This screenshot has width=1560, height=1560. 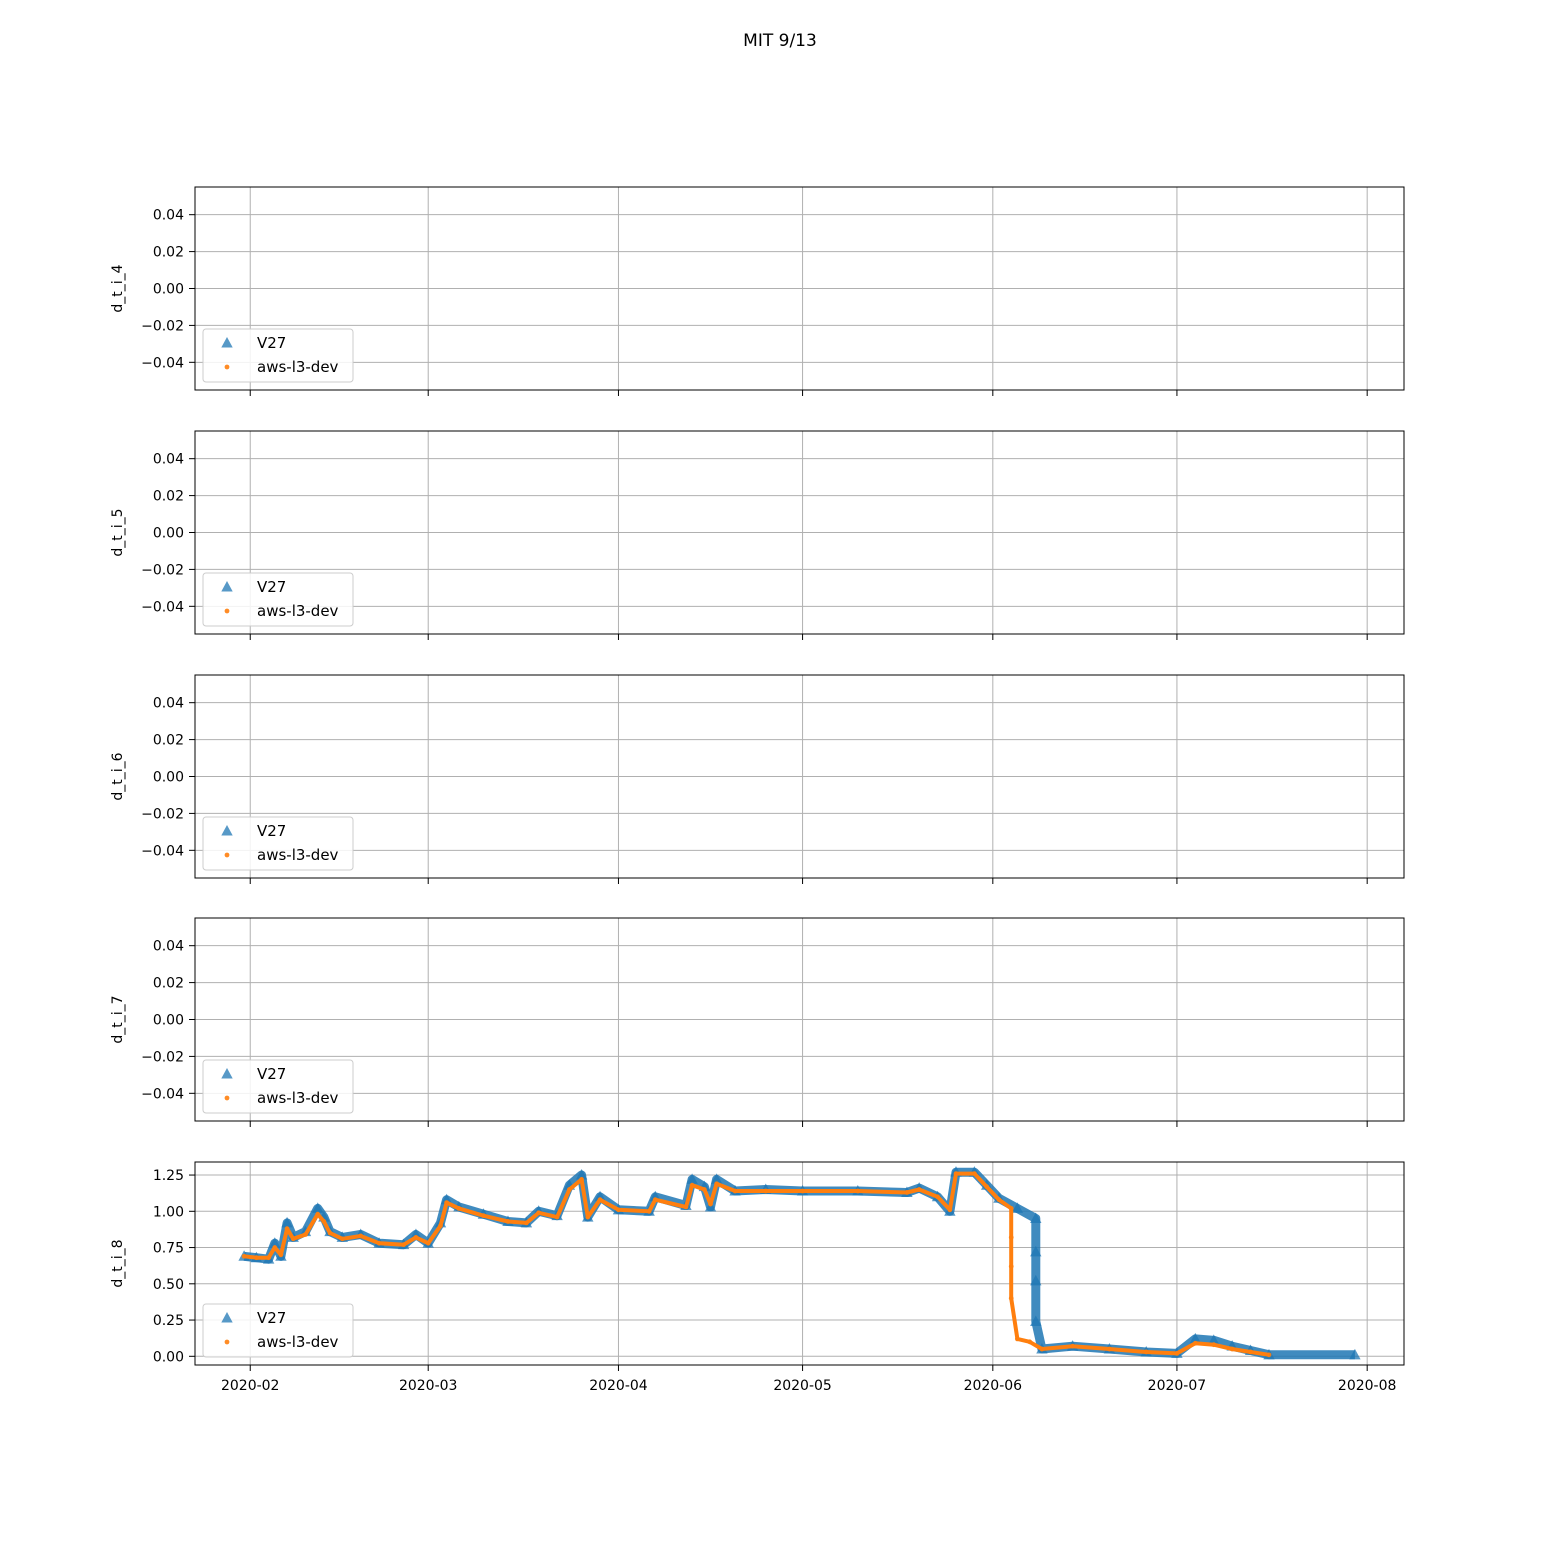 I want to click on plot-area, so click(x=799, y=1263).